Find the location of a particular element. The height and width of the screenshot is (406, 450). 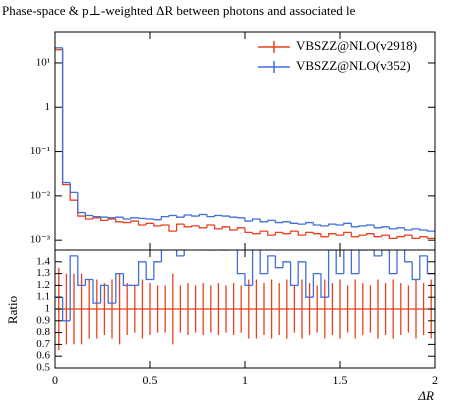

y-tick-label: 1.1 is located at coordinates (43, 297).